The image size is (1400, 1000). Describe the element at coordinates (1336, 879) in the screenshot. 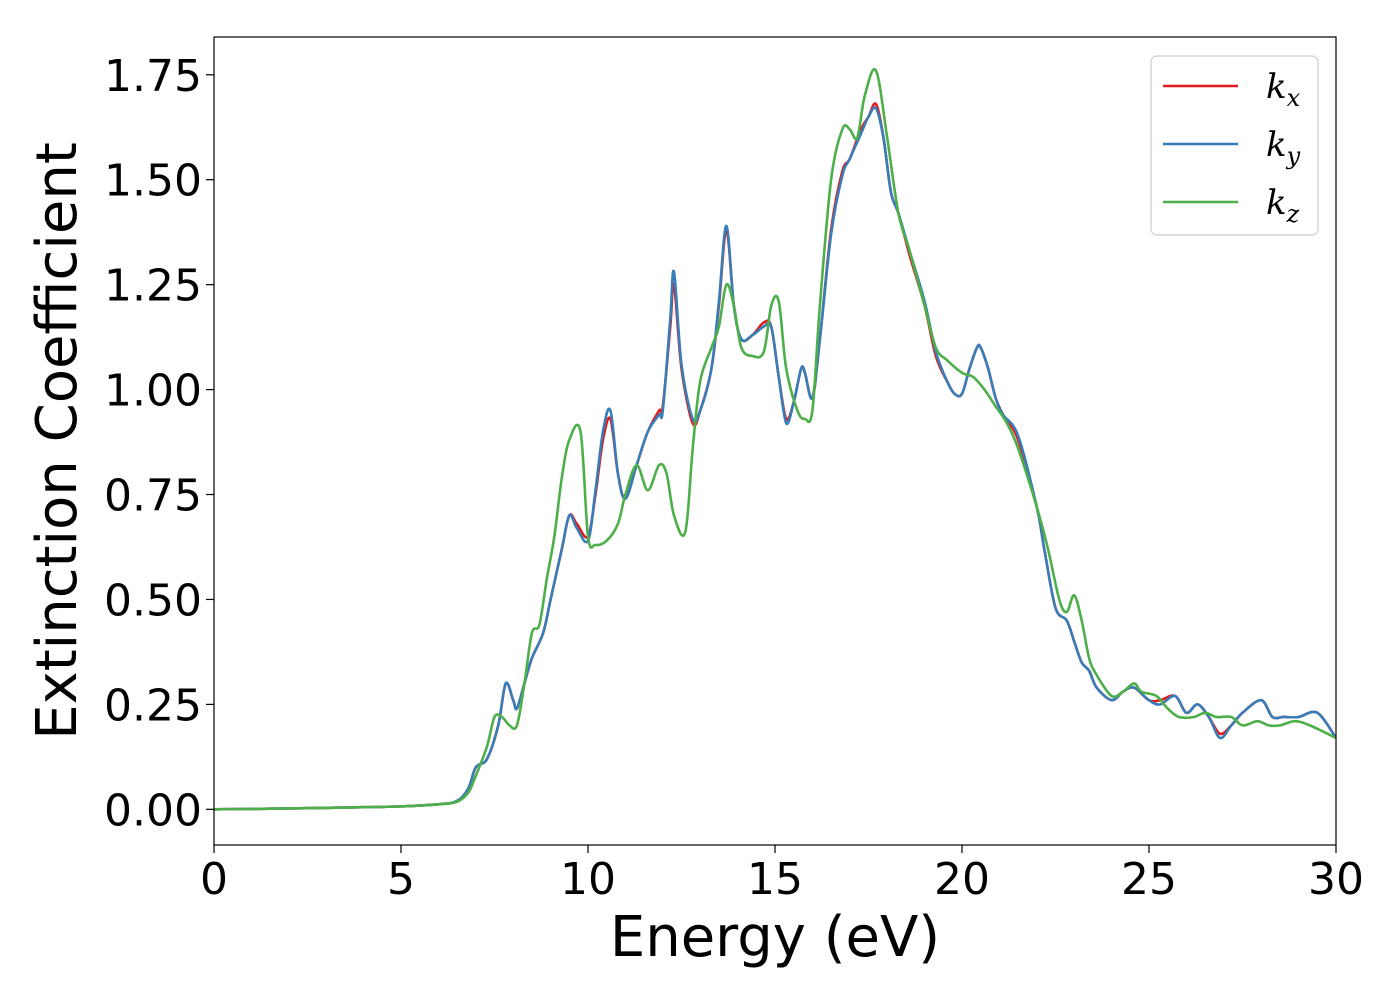

I see `x-tick-label: 30` at that location.